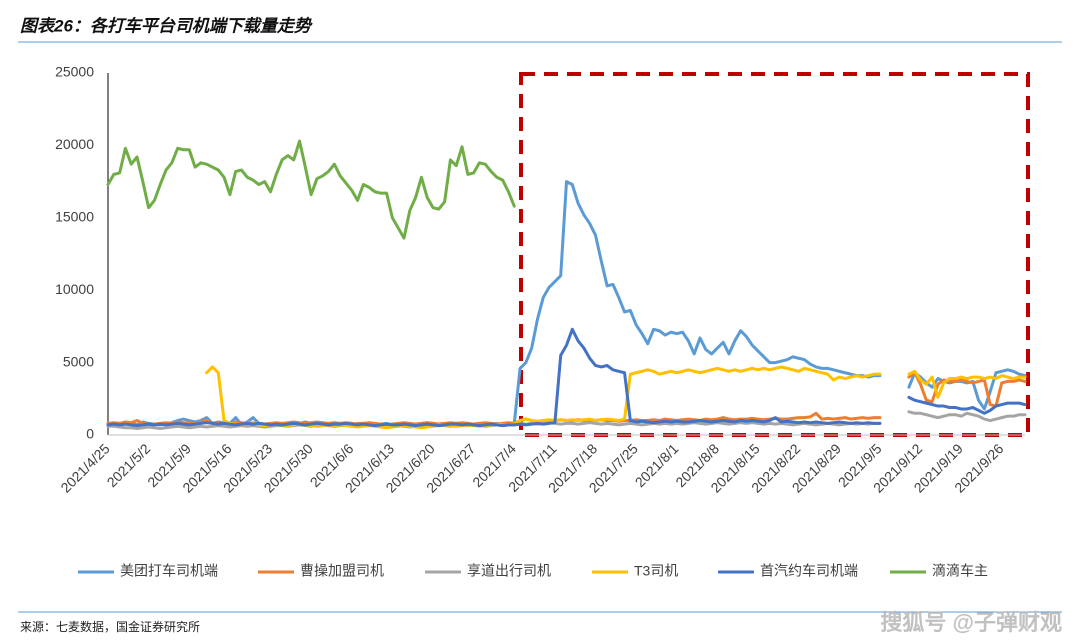 The image size is (1080, 644). What do you see at coordinates (85, 468) in the screenshot?
I see `x-tick-label: 2021/4/25` at bounding box center [85, 468].